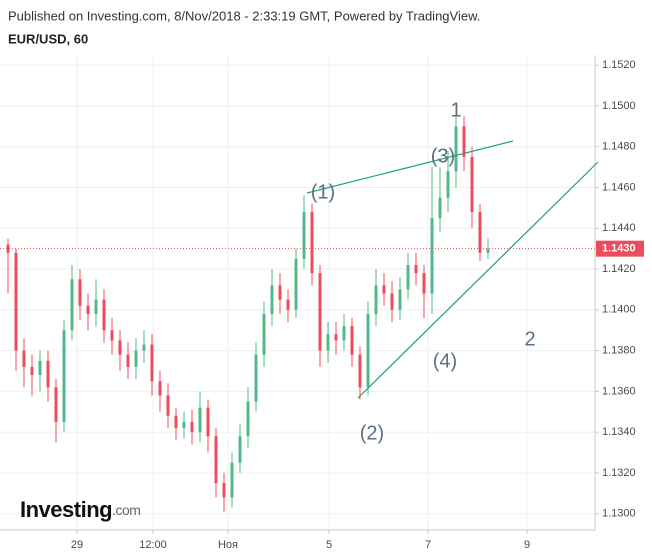  What do you see at coordinates (619, 310) in the screenshot?
I see `y-tick-label: 1.1400` at bounding box center [619, 310].